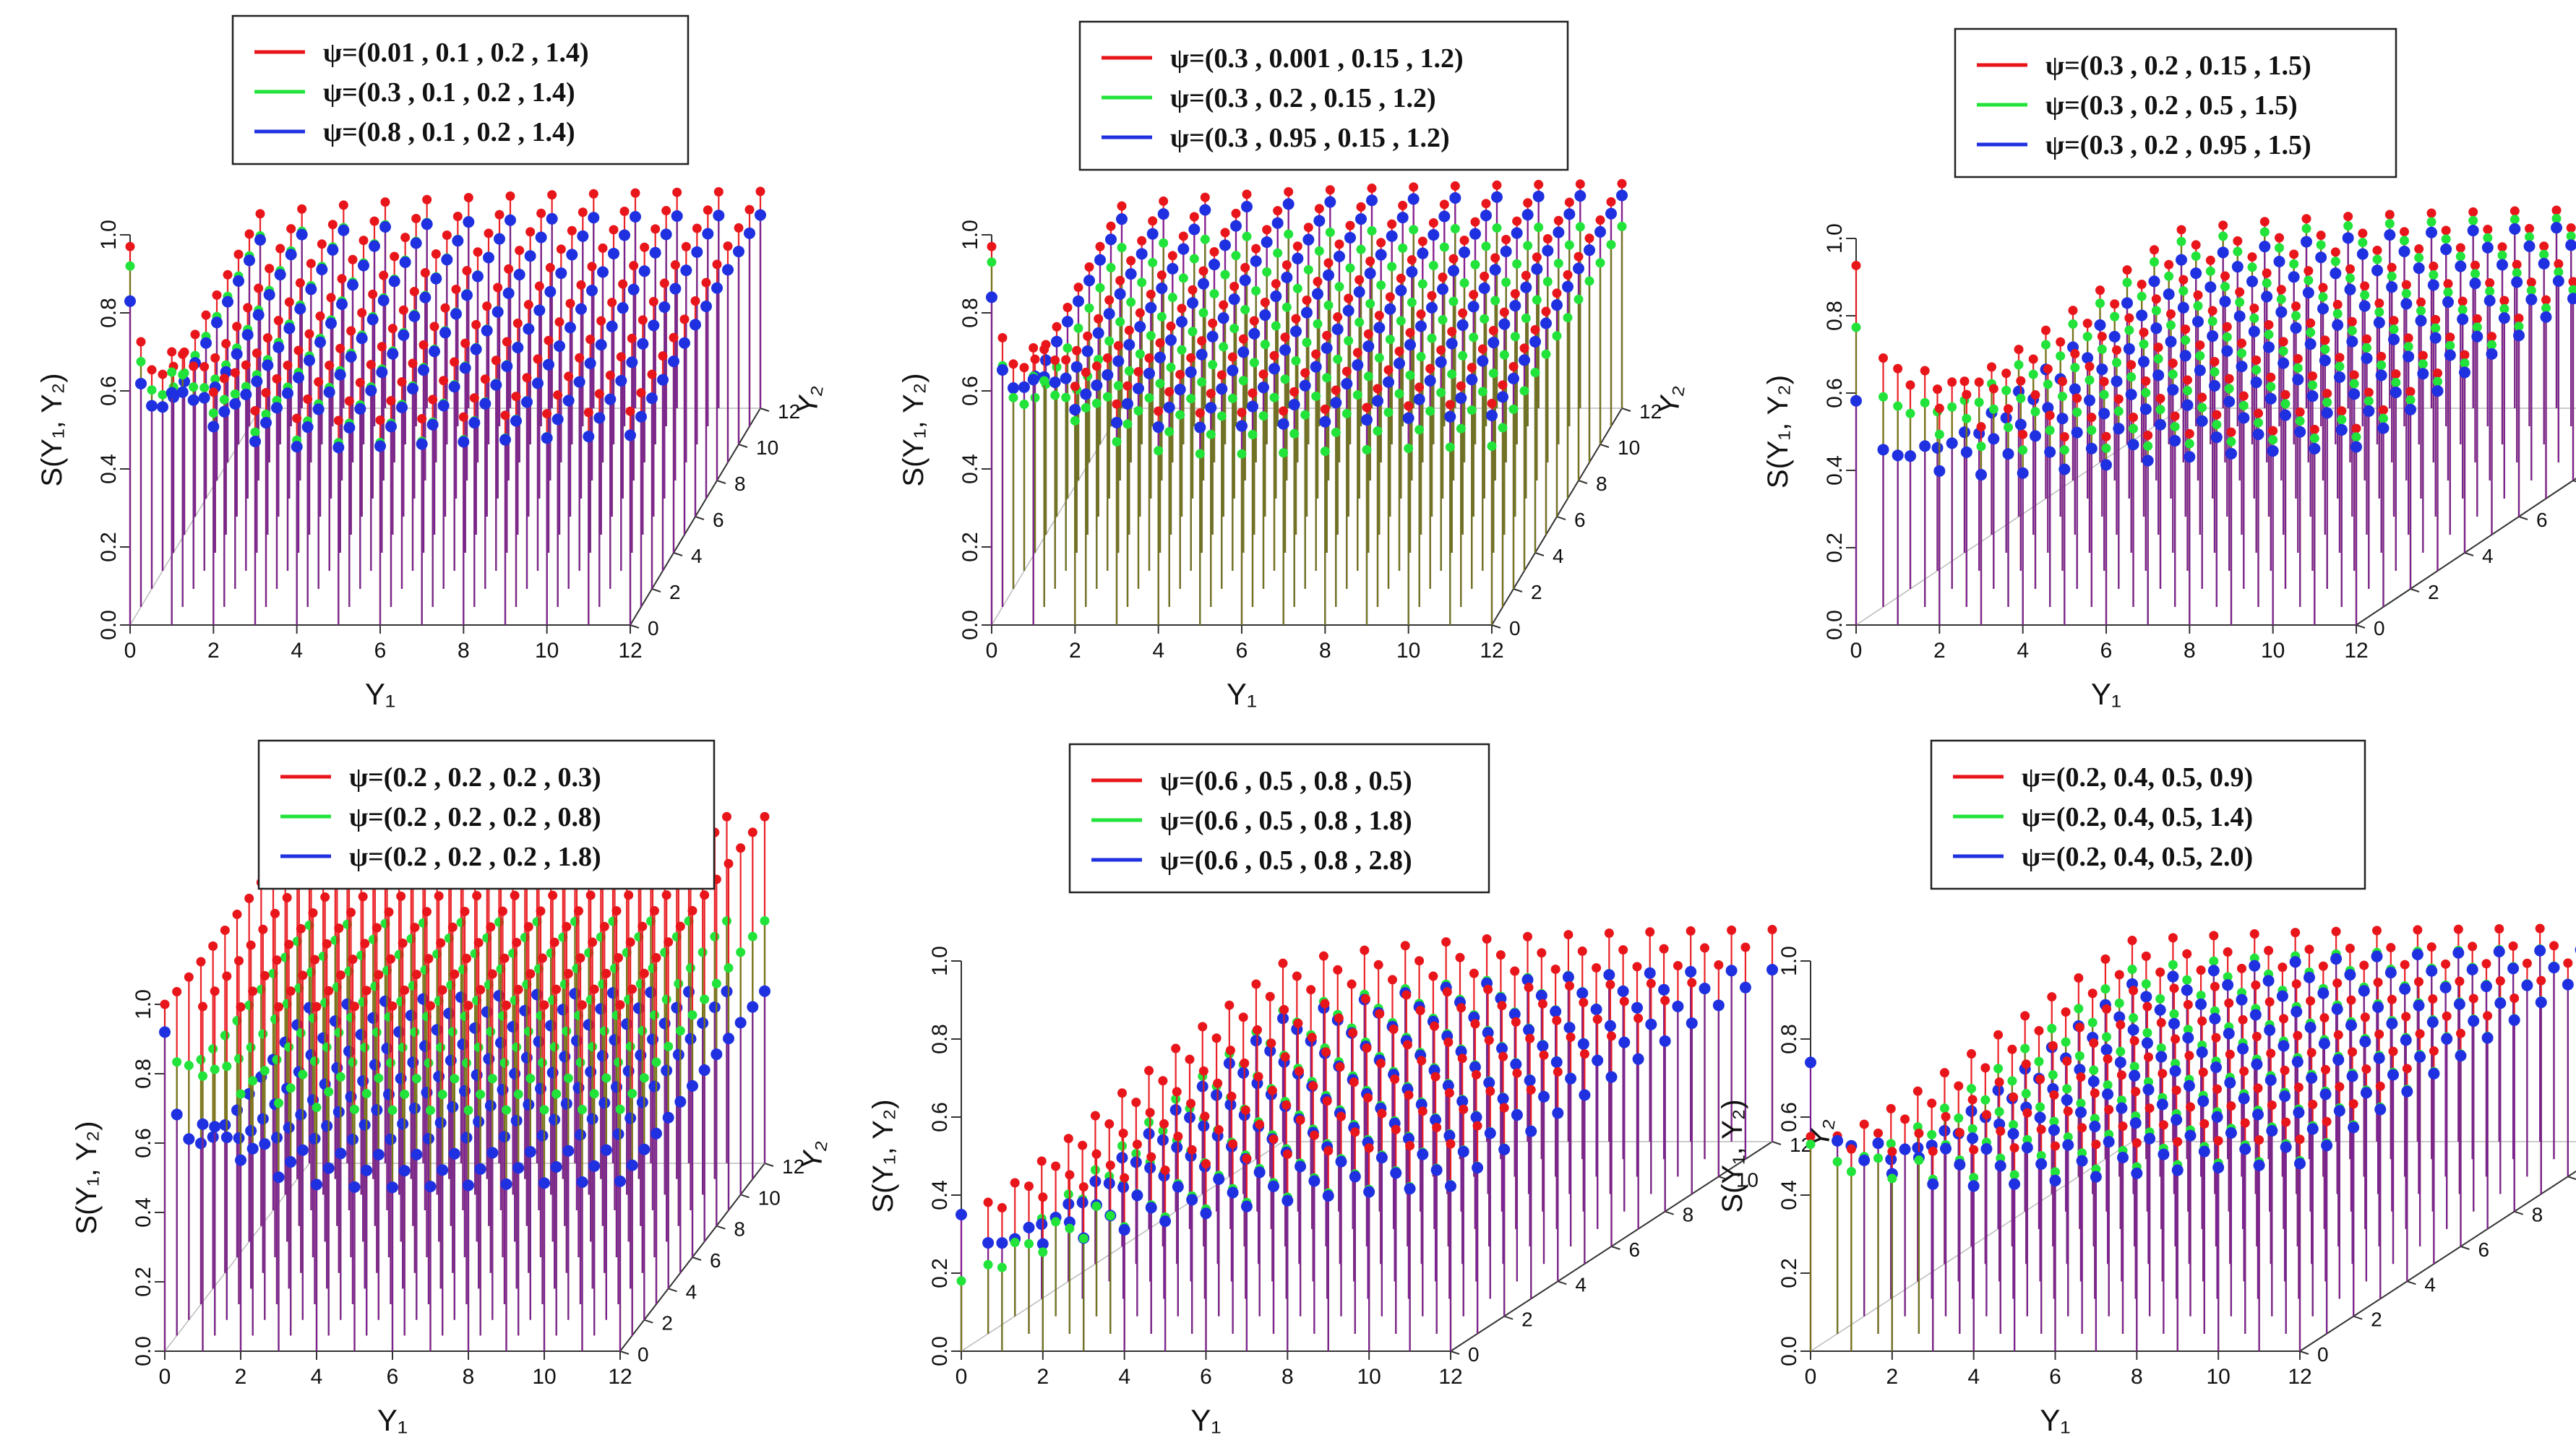  Describe the element at coordinates (1559, 556) in the screenshot. I see `z-tick-label: 4` at that location.